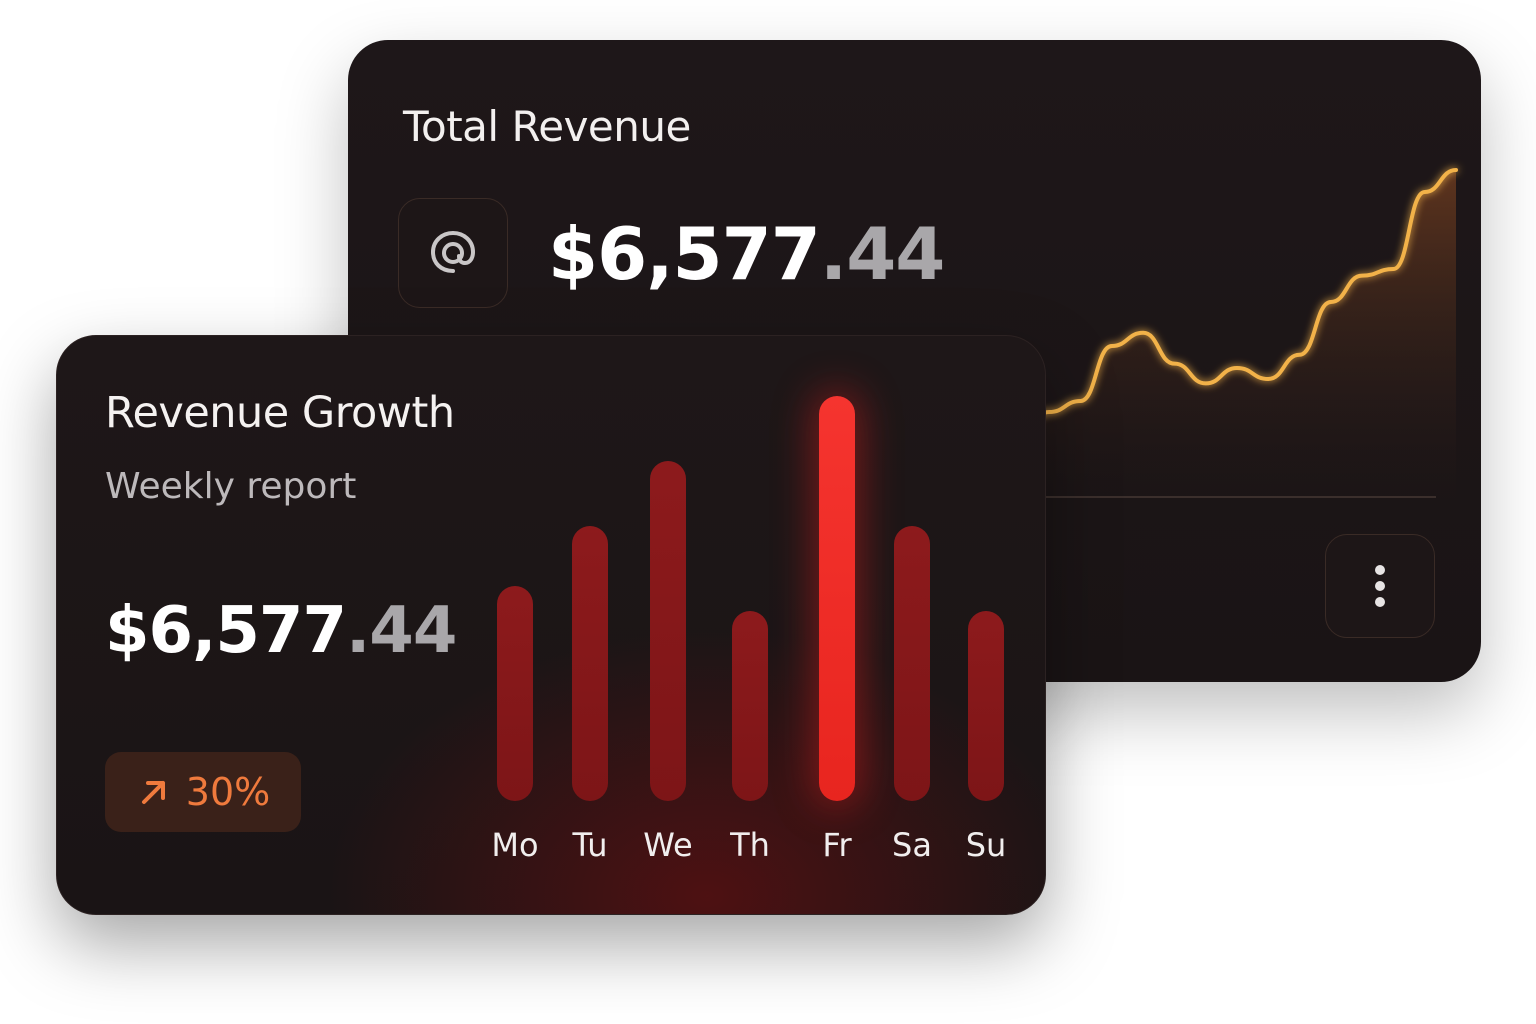  What do you see at coordinates (986, 845) in the screenshot?
I see `day-label-su: Su` at bounding box center [986, 845].